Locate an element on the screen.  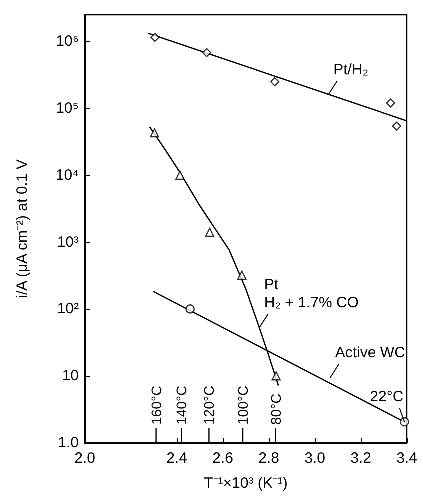
y-tick-label: 10⁵ is located at coordinates (67, 109).